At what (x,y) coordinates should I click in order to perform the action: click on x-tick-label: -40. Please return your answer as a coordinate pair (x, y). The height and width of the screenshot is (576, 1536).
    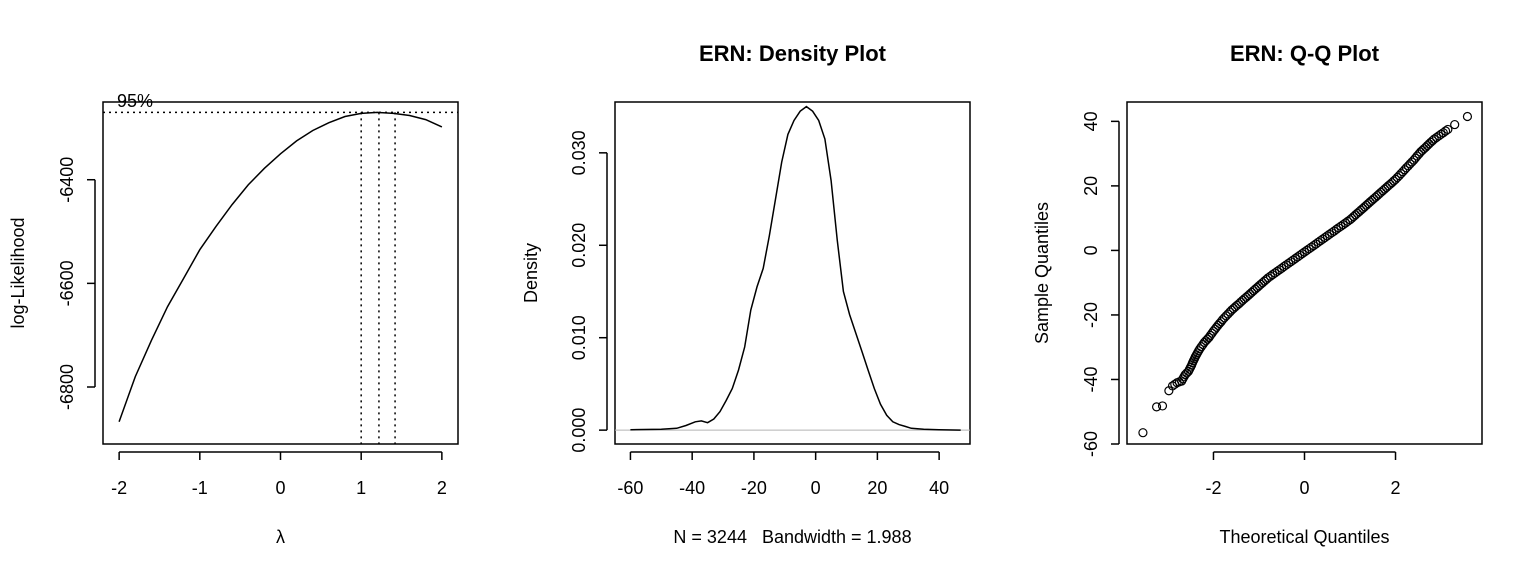
    Looking at the image, I should click on (692, 488).